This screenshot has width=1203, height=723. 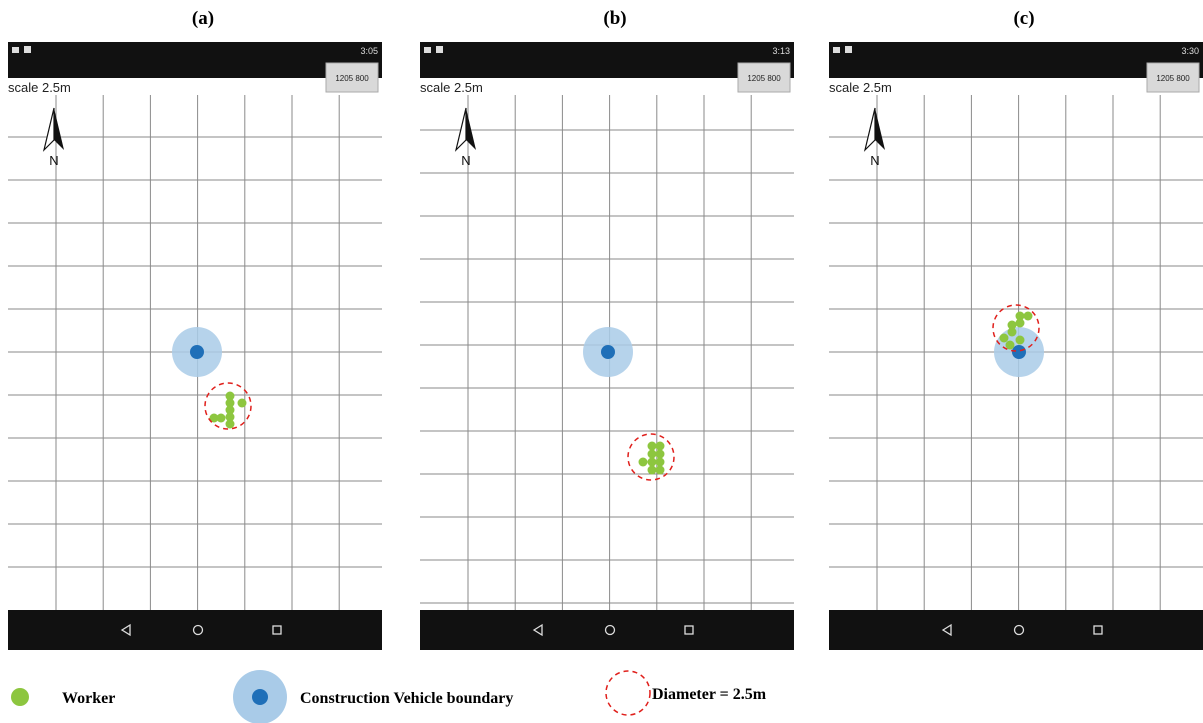 I want to click on legend-diameter-icon, so click(x=628, y=693).